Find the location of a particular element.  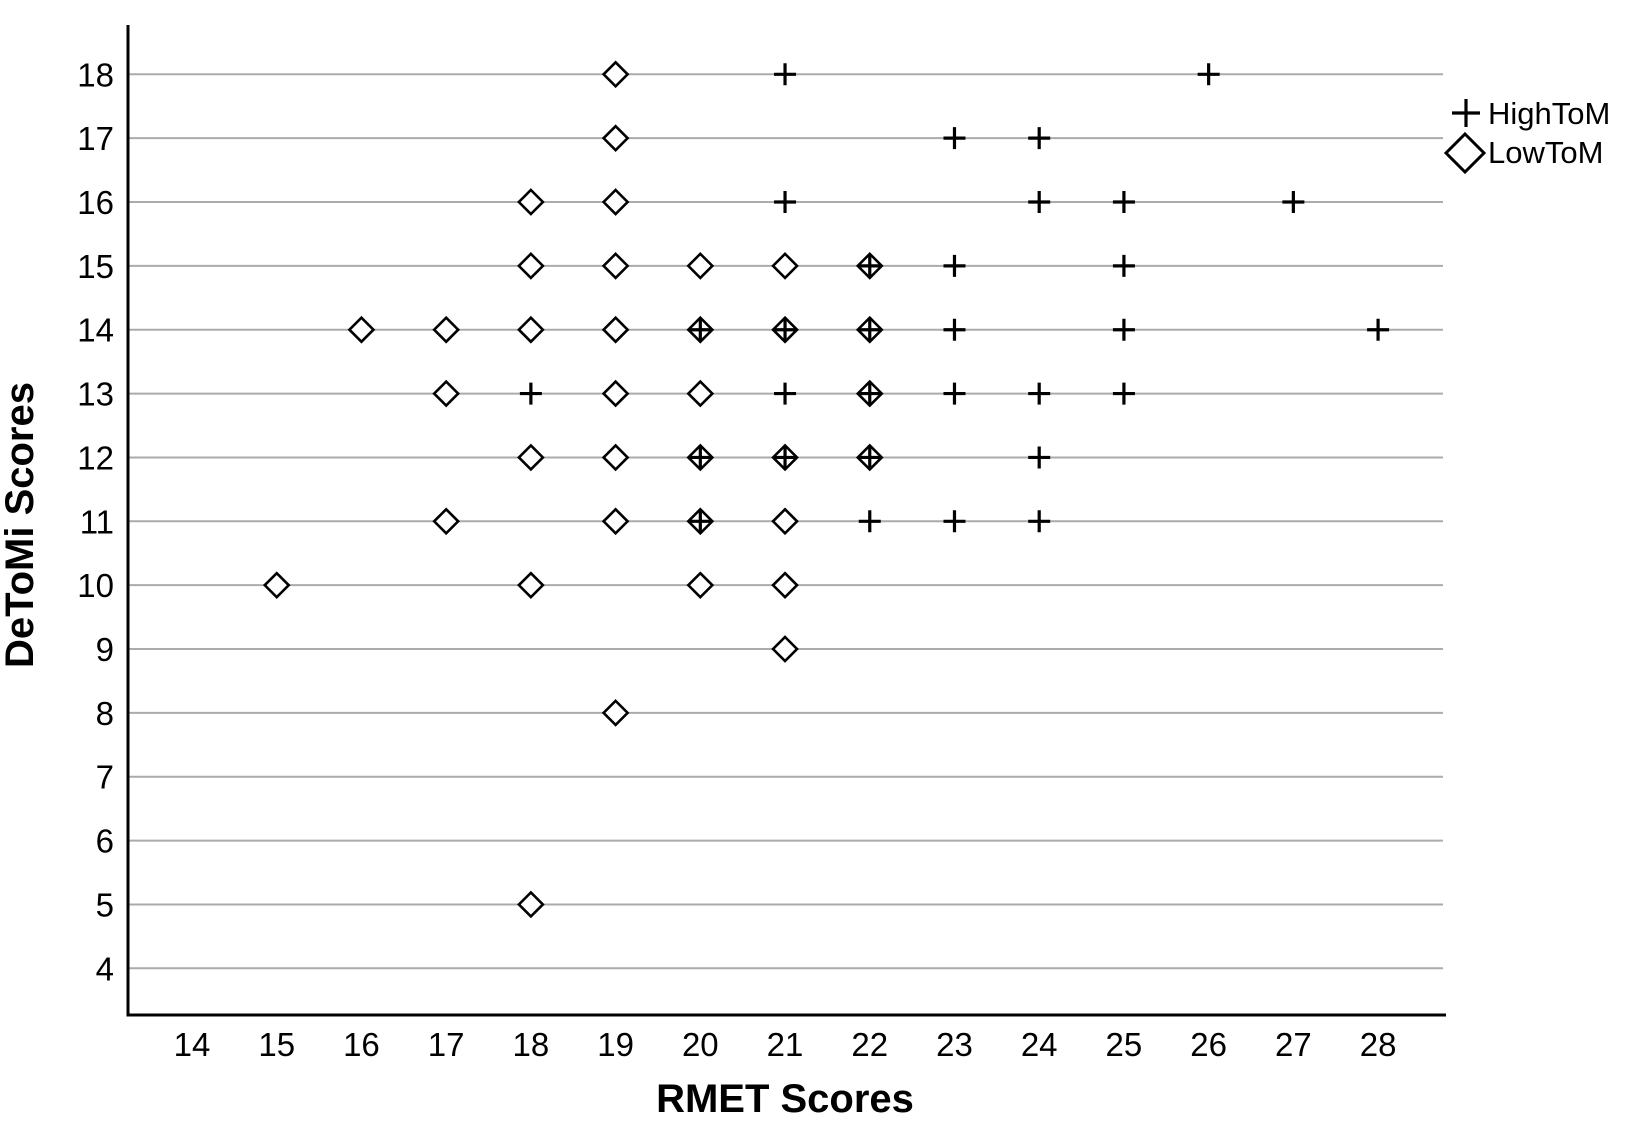

legend-label: LowToM is located at coordinates (1545, 152).